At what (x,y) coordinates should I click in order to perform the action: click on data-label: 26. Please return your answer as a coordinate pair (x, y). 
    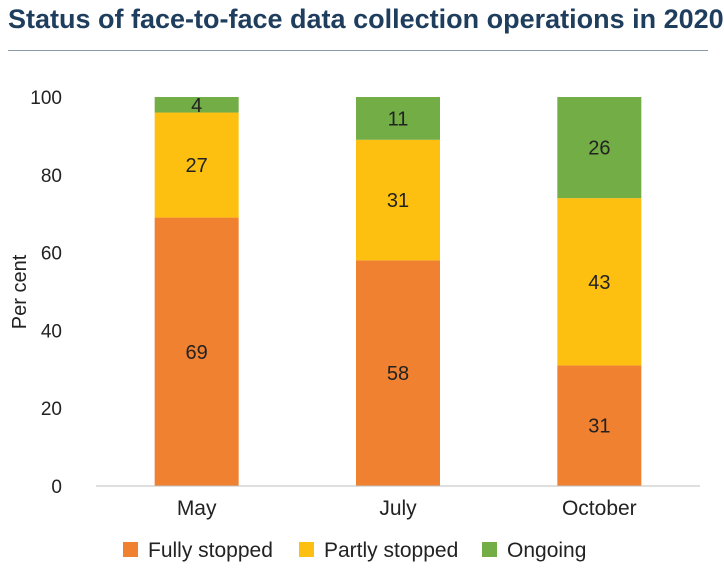
    Looking at the image, I should click on (599, 149).